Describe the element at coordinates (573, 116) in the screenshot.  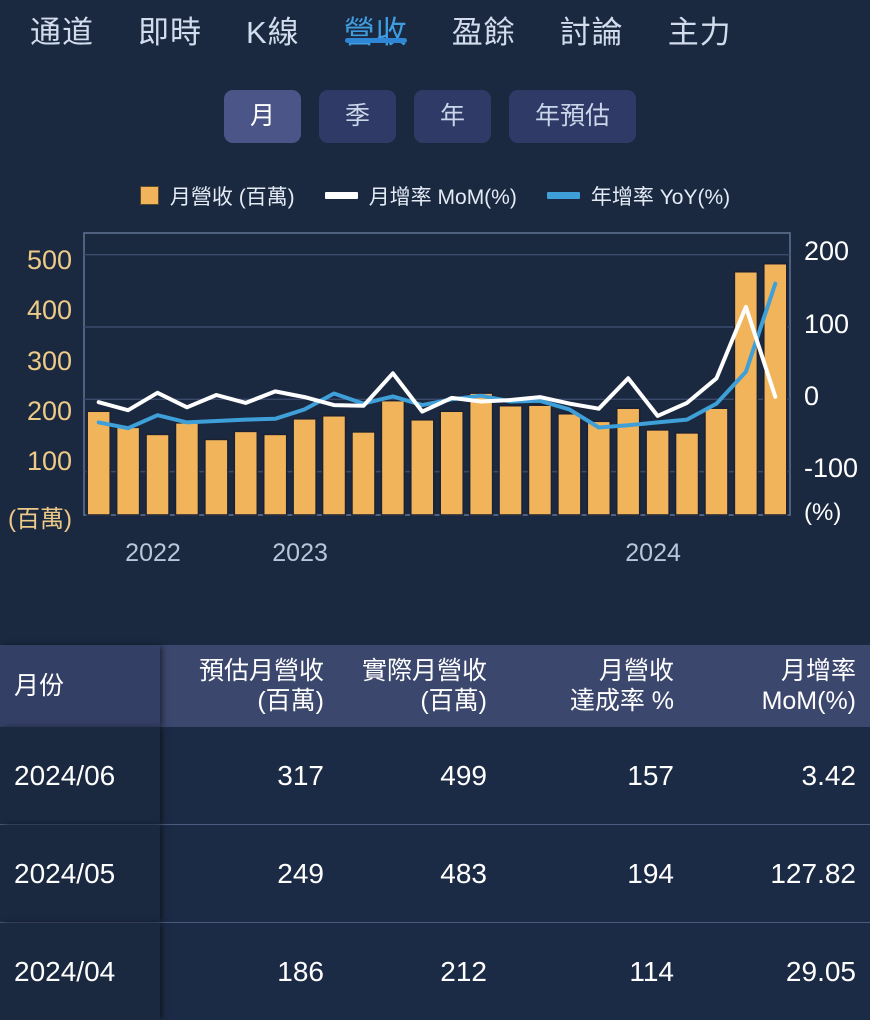
I see `period-year-forecast-button: 年預估` at that location.